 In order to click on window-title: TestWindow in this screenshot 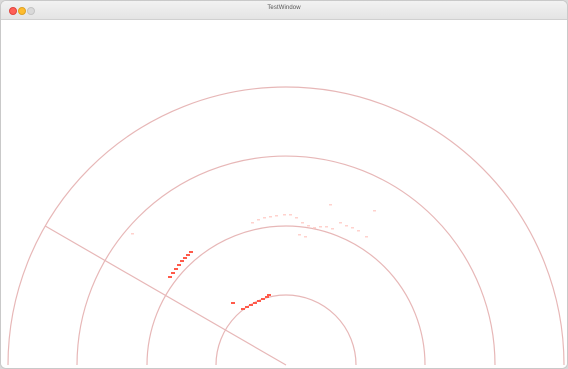, I will do `click(284, 8)`.